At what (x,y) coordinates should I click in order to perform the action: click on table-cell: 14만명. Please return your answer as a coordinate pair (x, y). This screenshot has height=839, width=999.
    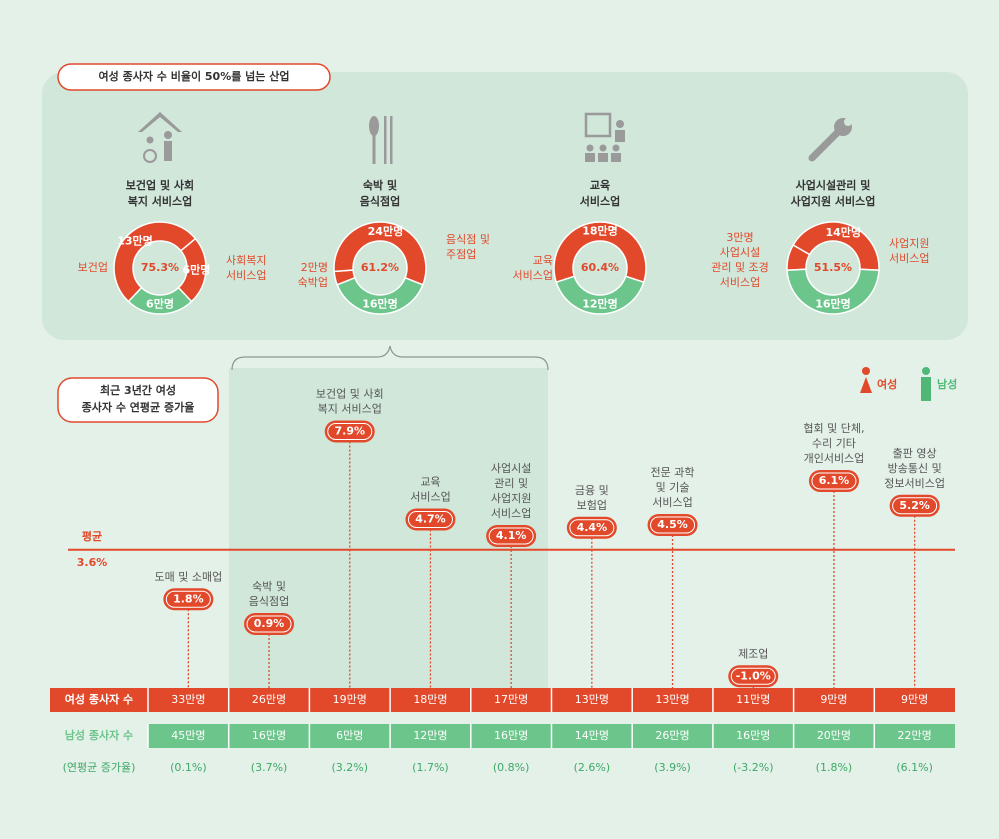
    Looking at the image, I should click on (592, 735).